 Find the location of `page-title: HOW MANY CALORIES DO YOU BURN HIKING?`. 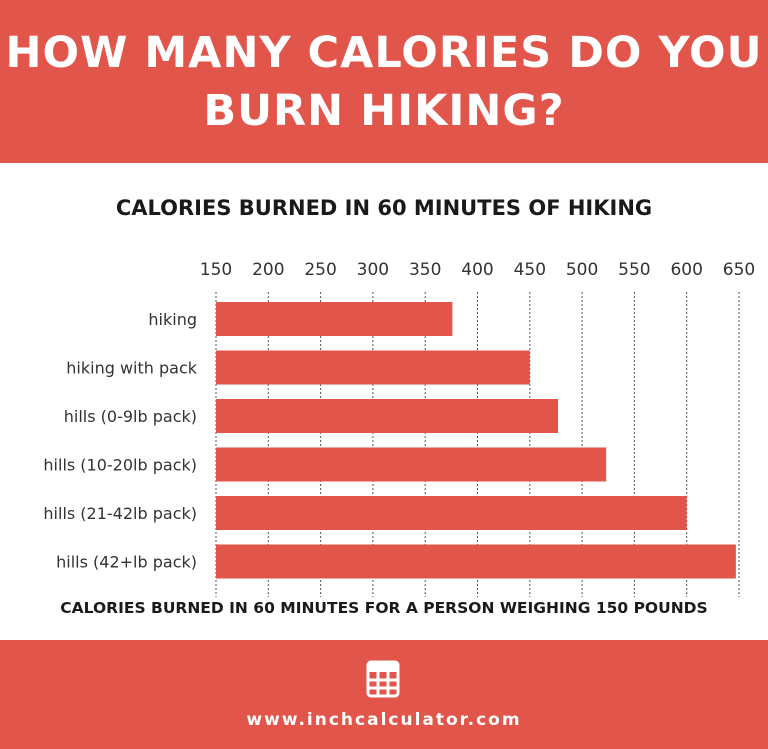

page-title: HOW MANY CALORIES DO YOU BURN HIKING? is located at coordinates (384, 82).